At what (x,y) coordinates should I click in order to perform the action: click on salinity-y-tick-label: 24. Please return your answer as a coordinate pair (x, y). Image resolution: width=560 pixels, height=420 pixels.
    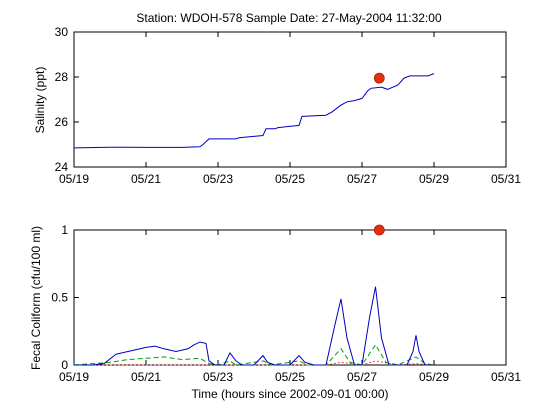
    Looking at the image, I should click on (62, 167).